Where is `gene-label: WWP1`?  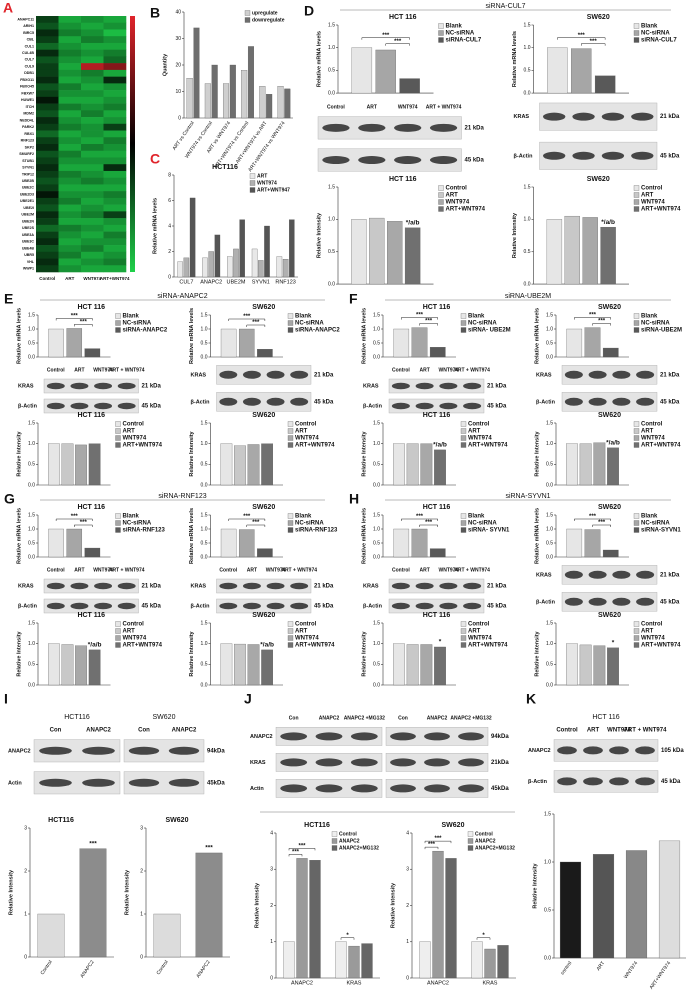
gene-label: WWP1 is located at coordinates (28, 269).